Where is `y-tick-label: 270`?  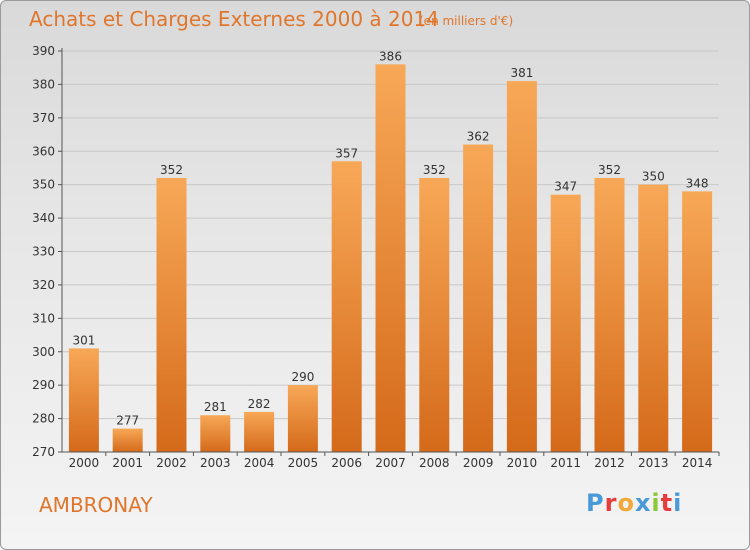
y-tick-label: 270 is located at coordinates (43, 452).